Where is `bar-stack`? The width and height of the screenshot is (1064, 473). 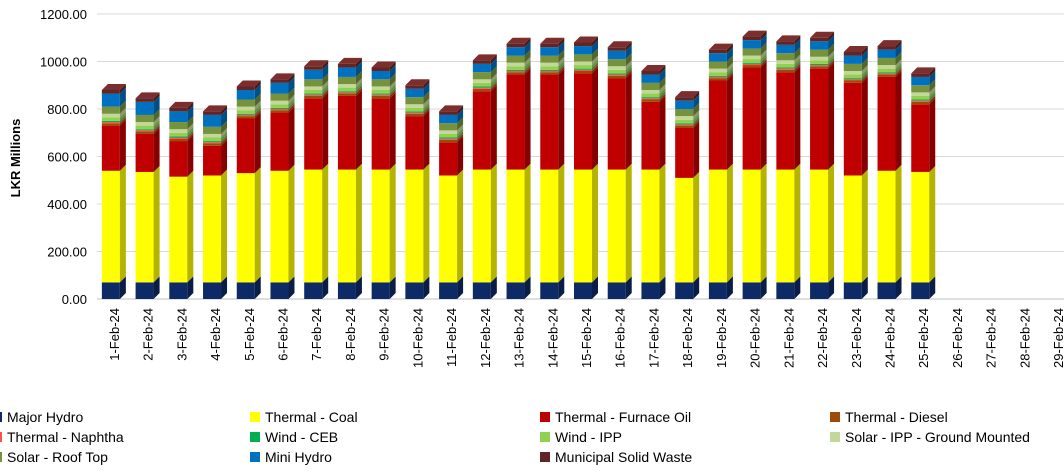
bar-stack is located at coordinates (181, 200).